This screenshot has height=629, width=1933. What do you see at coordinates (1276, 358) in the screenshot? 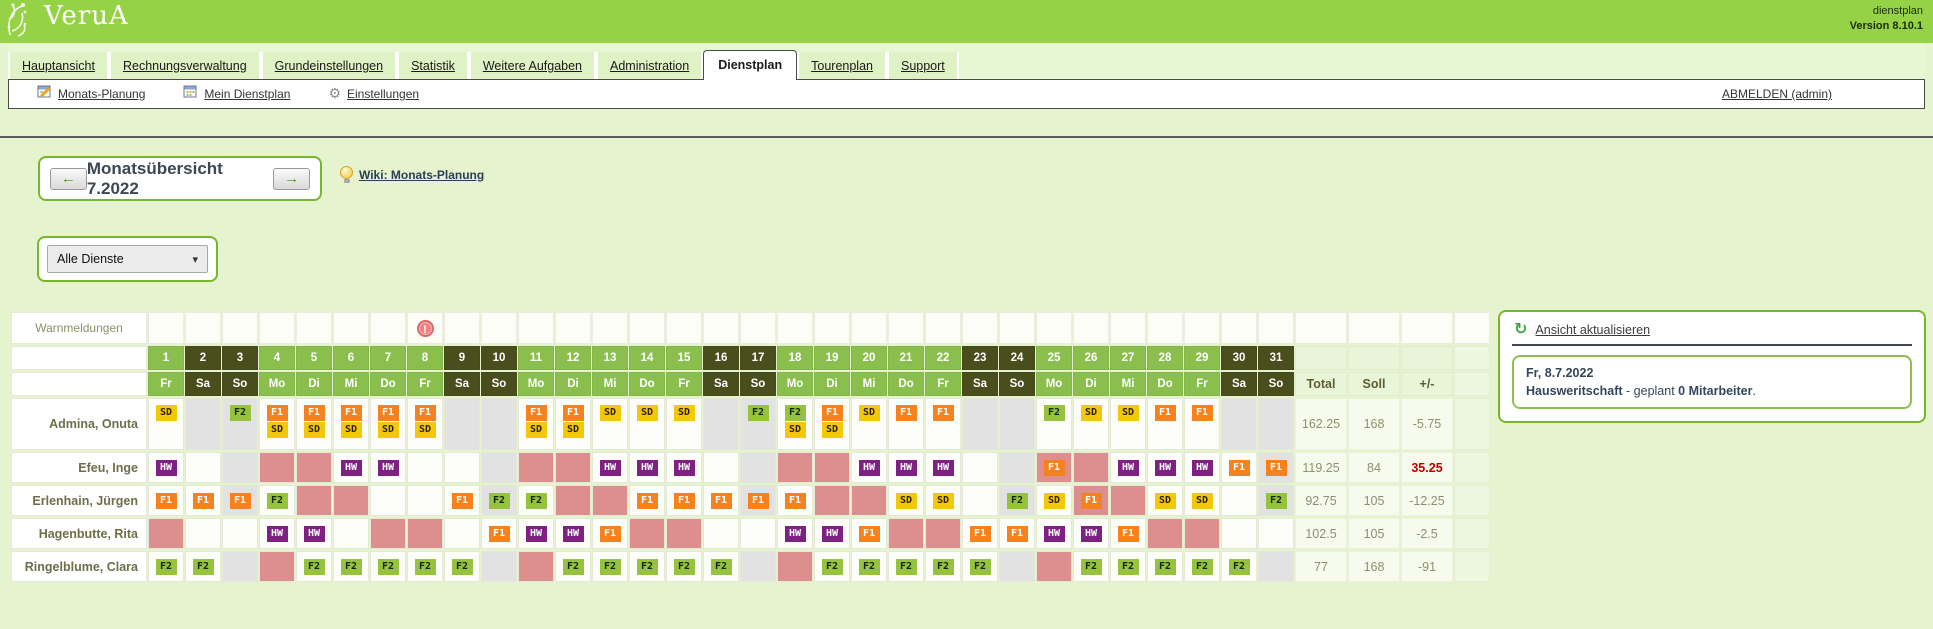
I see `day-number-header: 31` at bounding box center [1276, 358].